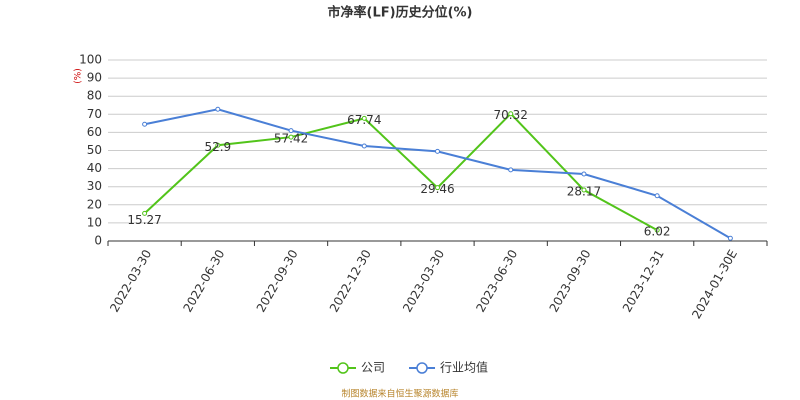 This screenshot has height=400, width=800. Describe the element at coordinates (203, 280) in the screenshot. I see `x-tick-label: 2022-06-30` at that location.